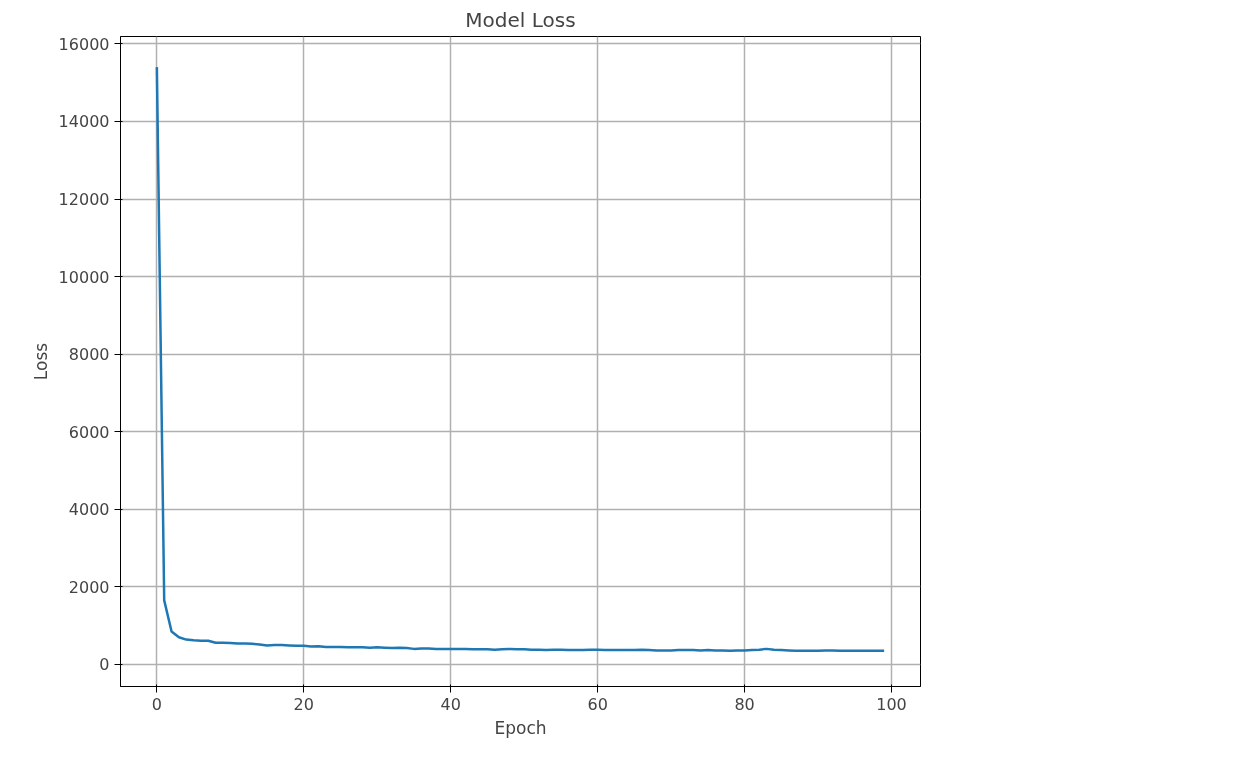 Image resolution: width=1249 pixels, height=775 pixels. Describe the element at coordinates (40, 361) in the screenshot. I see `y-axis-title: Loss` at that location.